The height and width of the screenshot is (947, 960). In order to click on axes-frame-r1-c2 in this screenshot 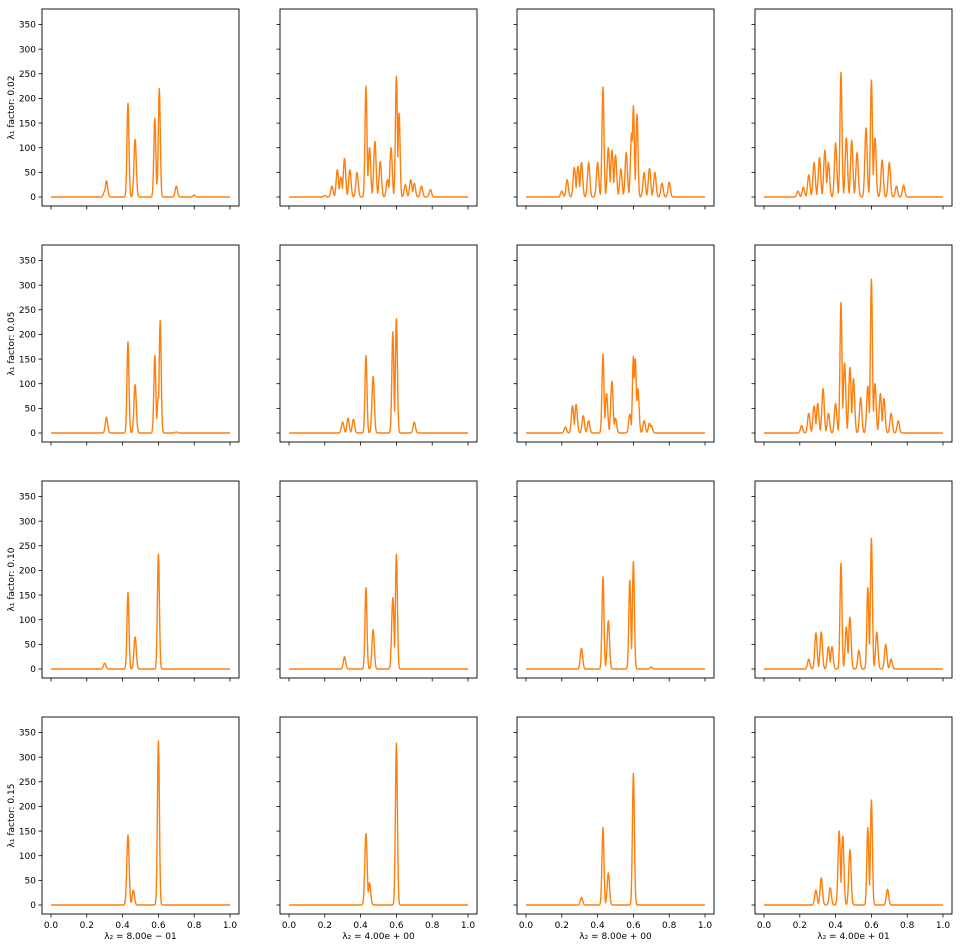, I will do `click(378, 107)`.